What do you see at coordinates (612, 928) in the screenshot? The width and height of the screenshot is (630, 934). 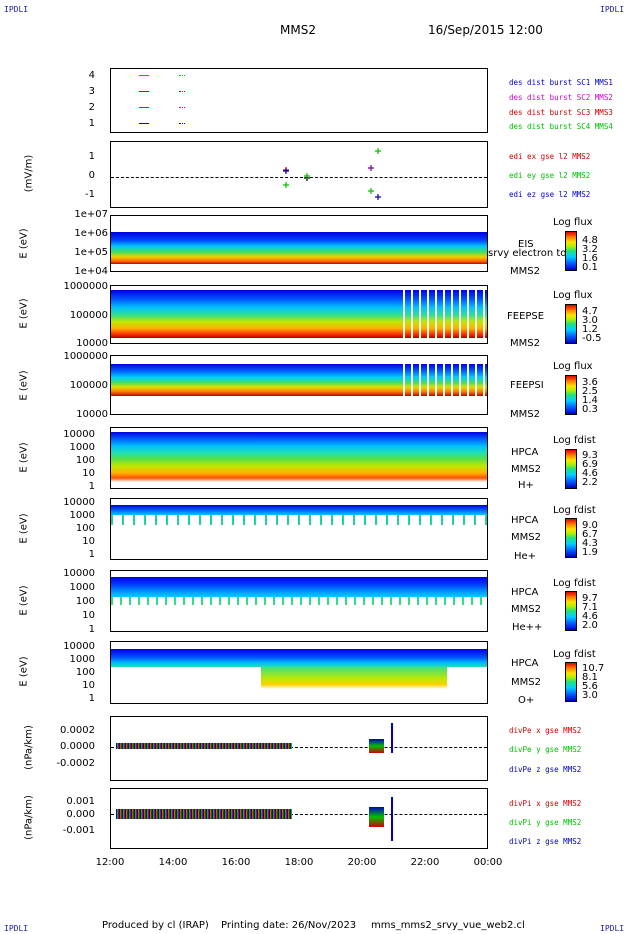 I see `corner-label-bottom-right: IPDLI` at bounding box center [612, 928].